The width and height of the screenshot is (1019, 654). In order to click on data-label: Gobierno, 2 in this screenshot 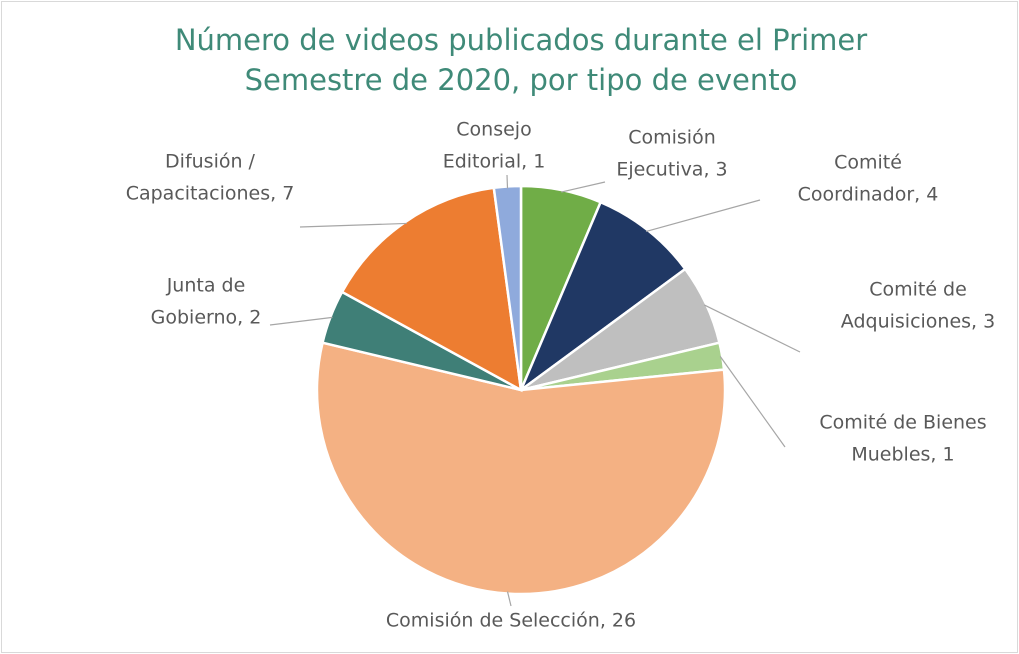, I will do `click(206, 318)`.